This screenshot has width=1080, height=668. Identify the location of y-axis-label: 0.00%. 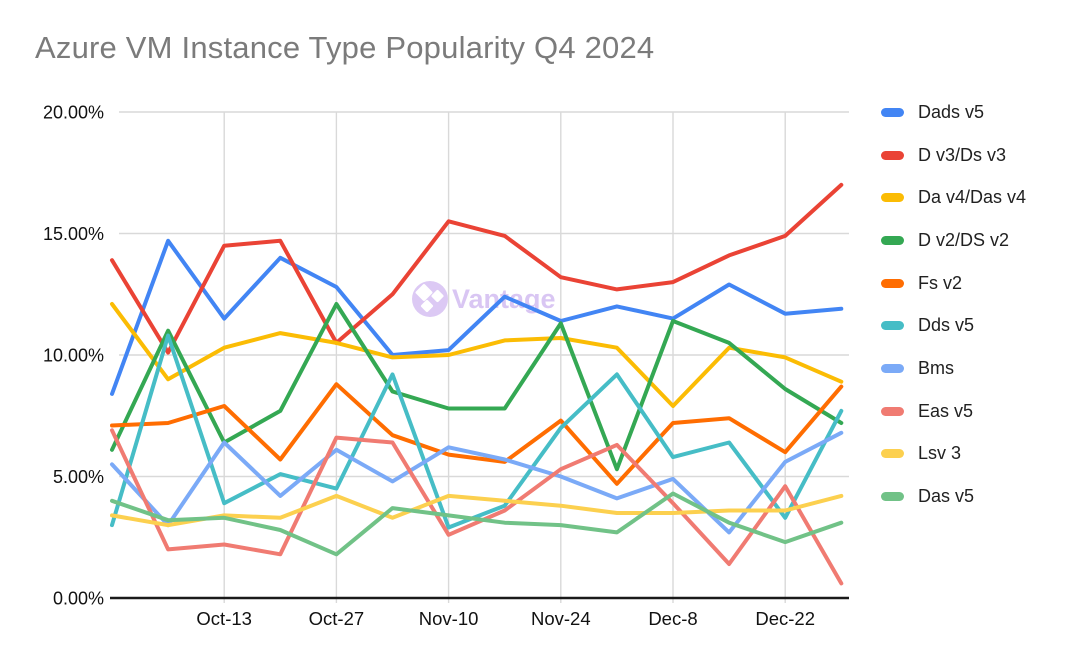
(78, 599).